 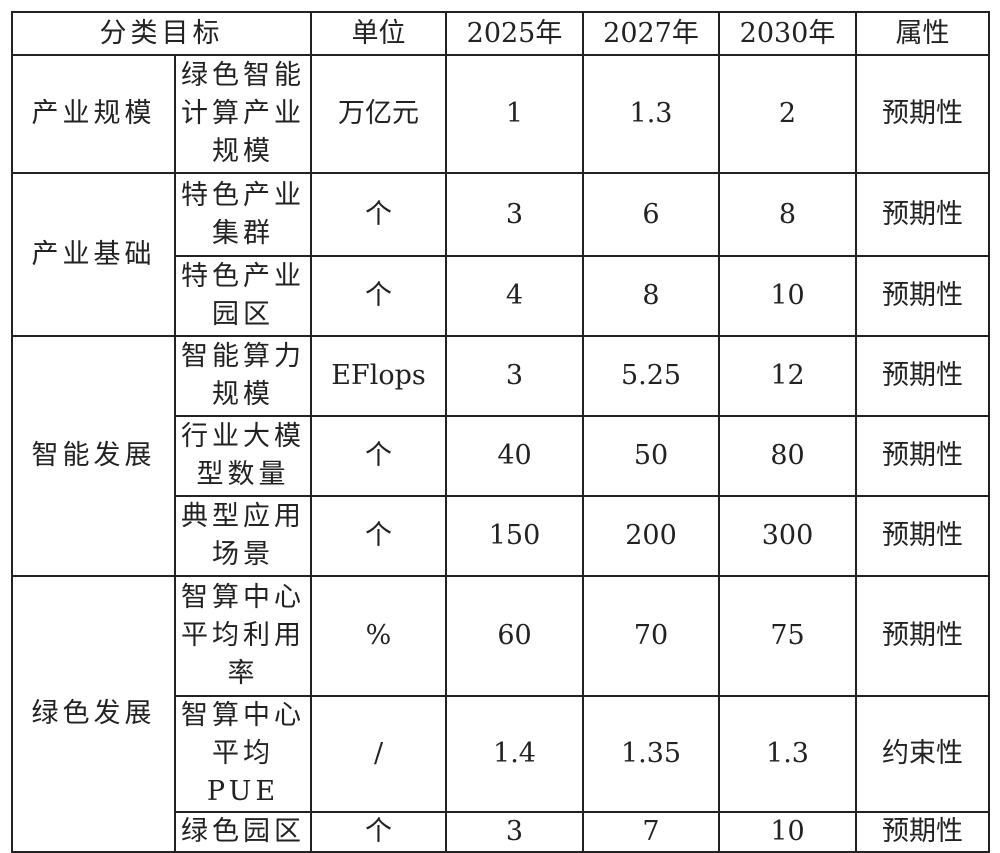 What do you see at coordinates (651, 114) in the screenshot?
I see `value-2027: 1.3` at bounding box center [651, 114].